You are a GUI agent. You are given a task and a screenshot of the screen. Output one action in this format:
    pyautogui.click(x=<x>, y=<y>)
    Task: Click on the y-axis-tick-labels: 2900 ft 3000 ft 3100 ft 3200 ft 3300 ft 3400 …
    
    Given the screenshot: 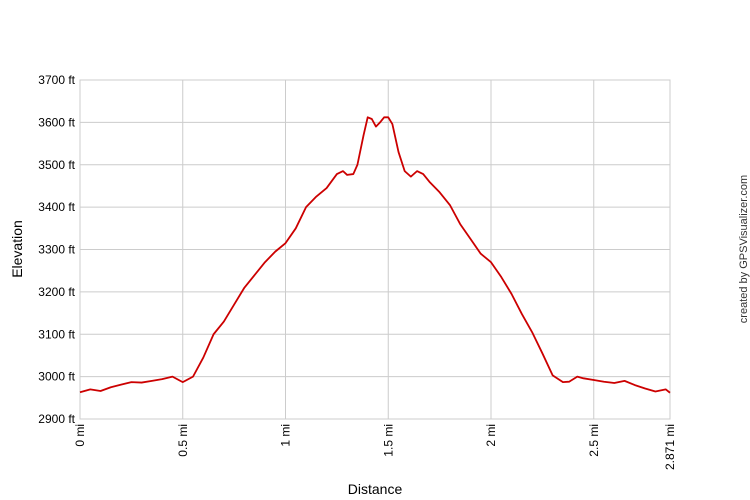 What is the action you would take?
    pyautogui.click(x=56, y=249)
    